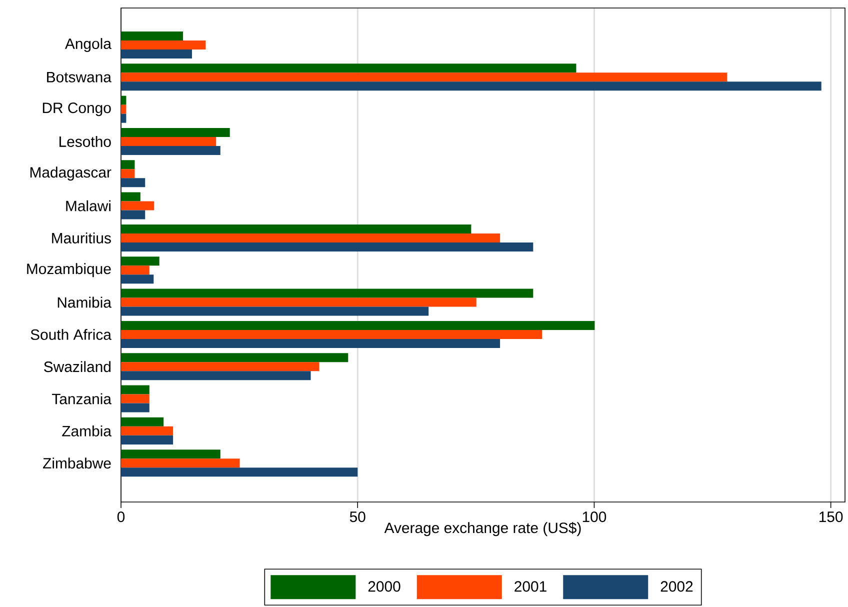 The width and height of the screenshot is (848, 607). Describe the element at coordinates (82, 398) in the screenshot. I see `y-tick-label: Tanzania` at that location.